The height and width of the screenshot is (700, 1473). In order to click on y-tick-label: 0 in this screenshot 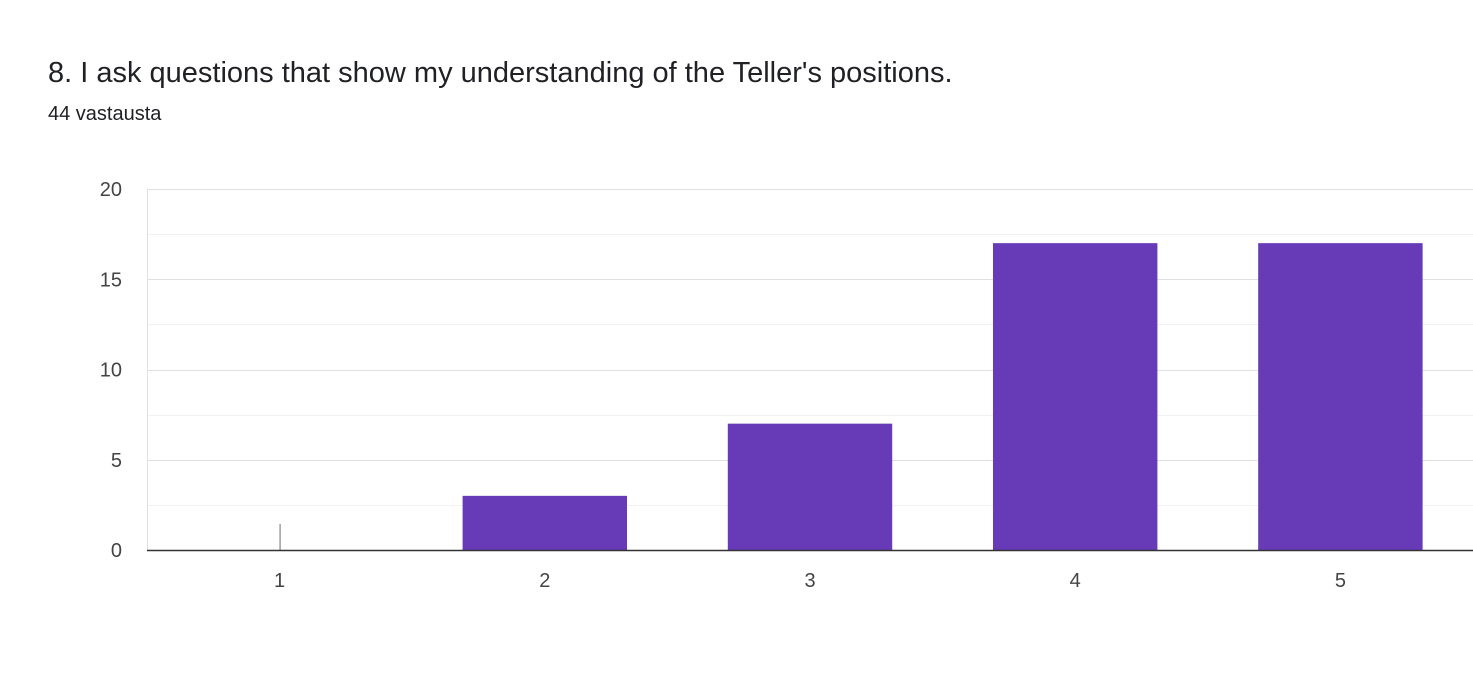, I will do `click(116, 551)`.